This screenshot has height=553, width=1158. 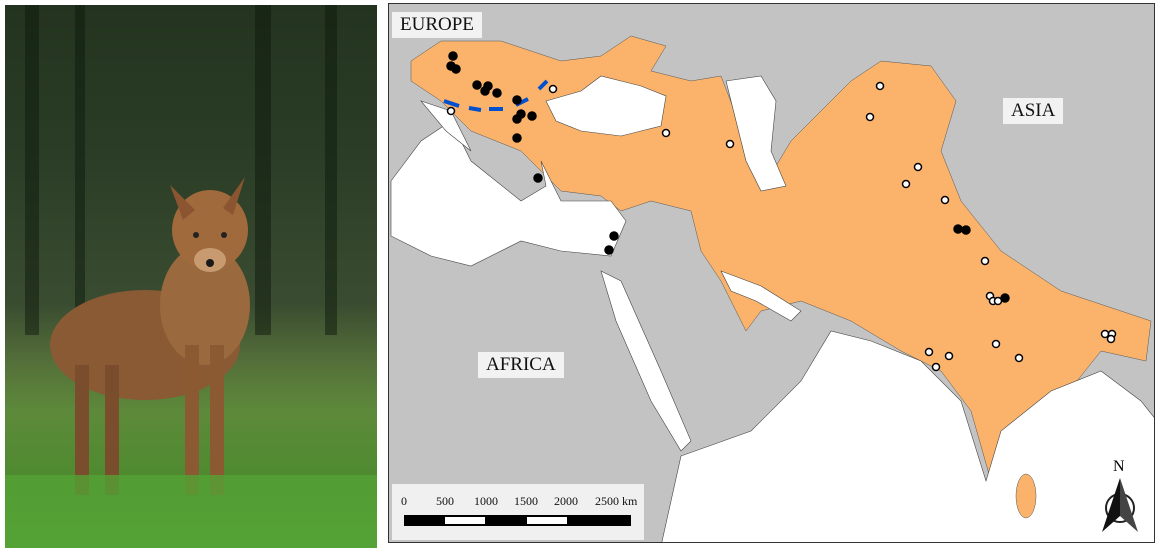 I want to click on mediterranean-sea, so click(x=508, y=193).